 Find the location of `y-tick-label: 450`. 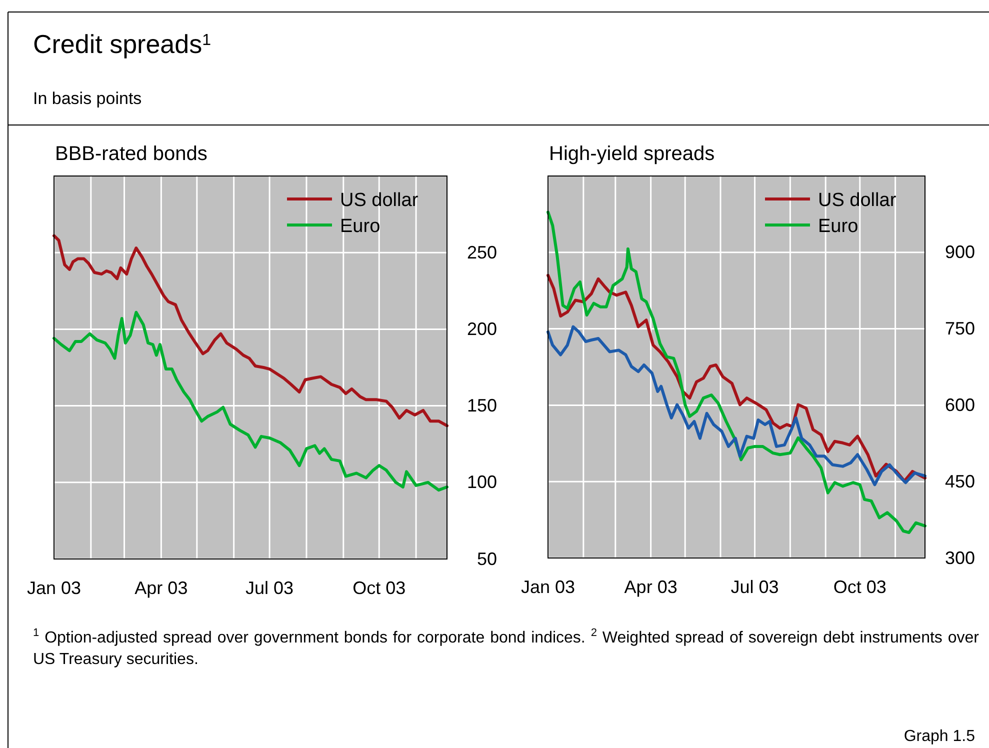

y-tick-label: 450 is located at coordinates (959, 481).